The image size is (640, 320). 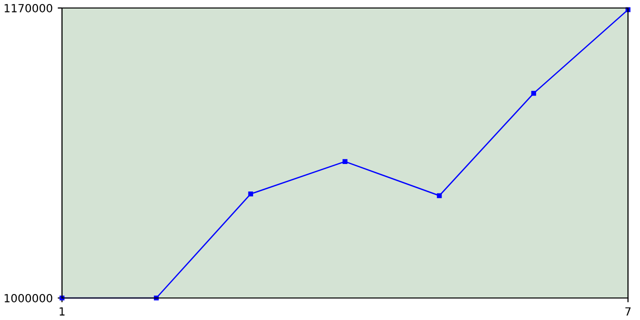 What do you see at coordinates (62, 311) in the screenshot?
I see `x-tick-label: 1` at bounding box center [62, 311].